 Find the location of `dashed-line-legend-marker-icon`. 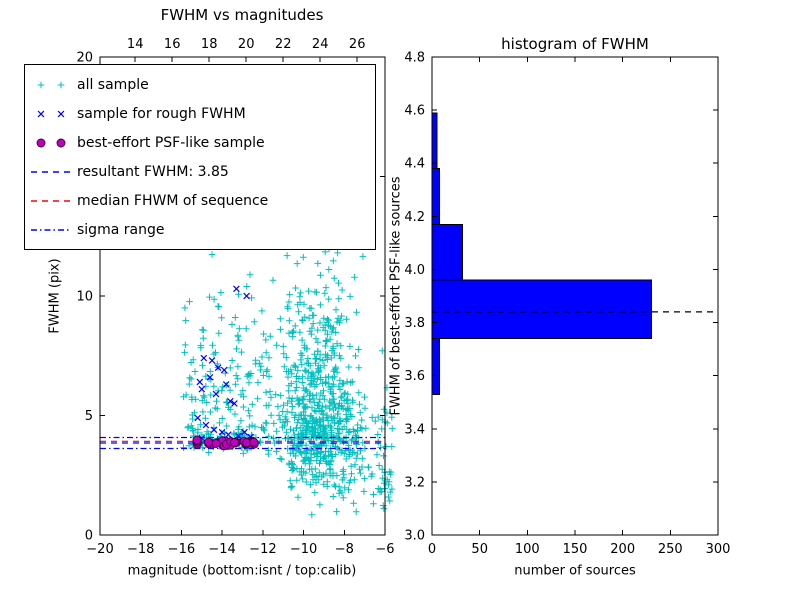

dashed-line-legend-marker-icon is located at coordinates (51, 201).